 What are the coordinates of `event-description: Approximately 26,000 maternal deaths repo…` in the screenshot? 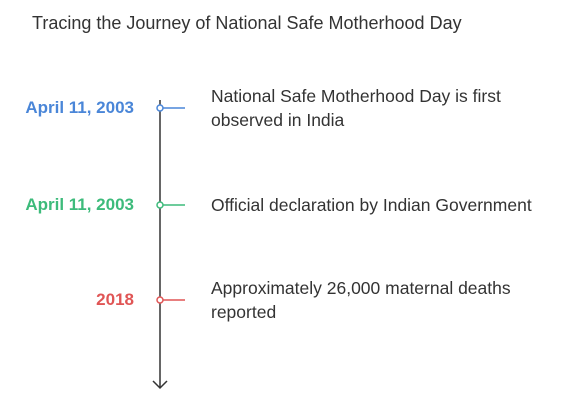 It's located at (361, 300).